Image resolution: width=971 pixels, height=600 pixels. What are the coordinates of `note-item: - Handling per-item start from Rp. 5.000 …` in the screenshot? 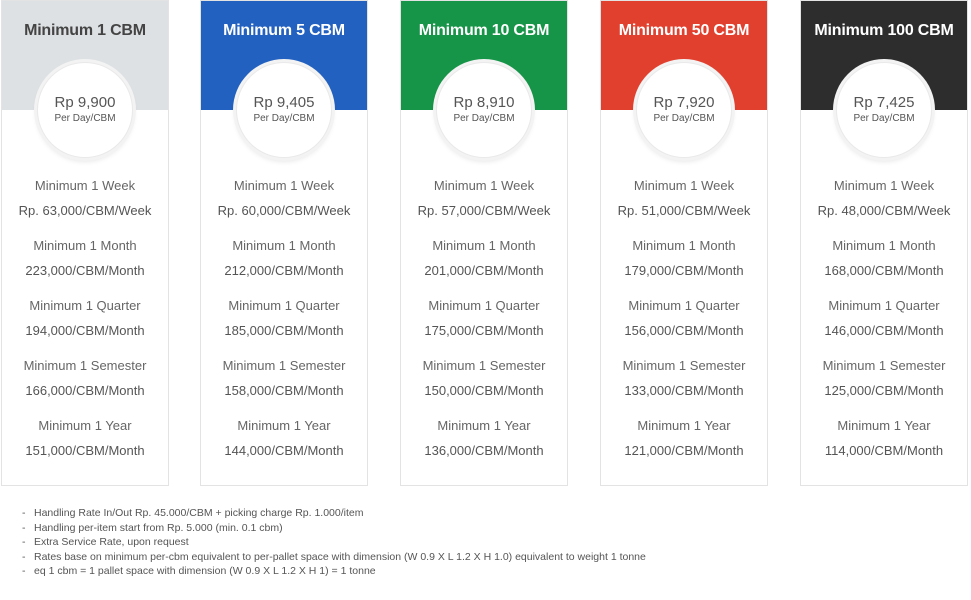 It's located at (334, 528).